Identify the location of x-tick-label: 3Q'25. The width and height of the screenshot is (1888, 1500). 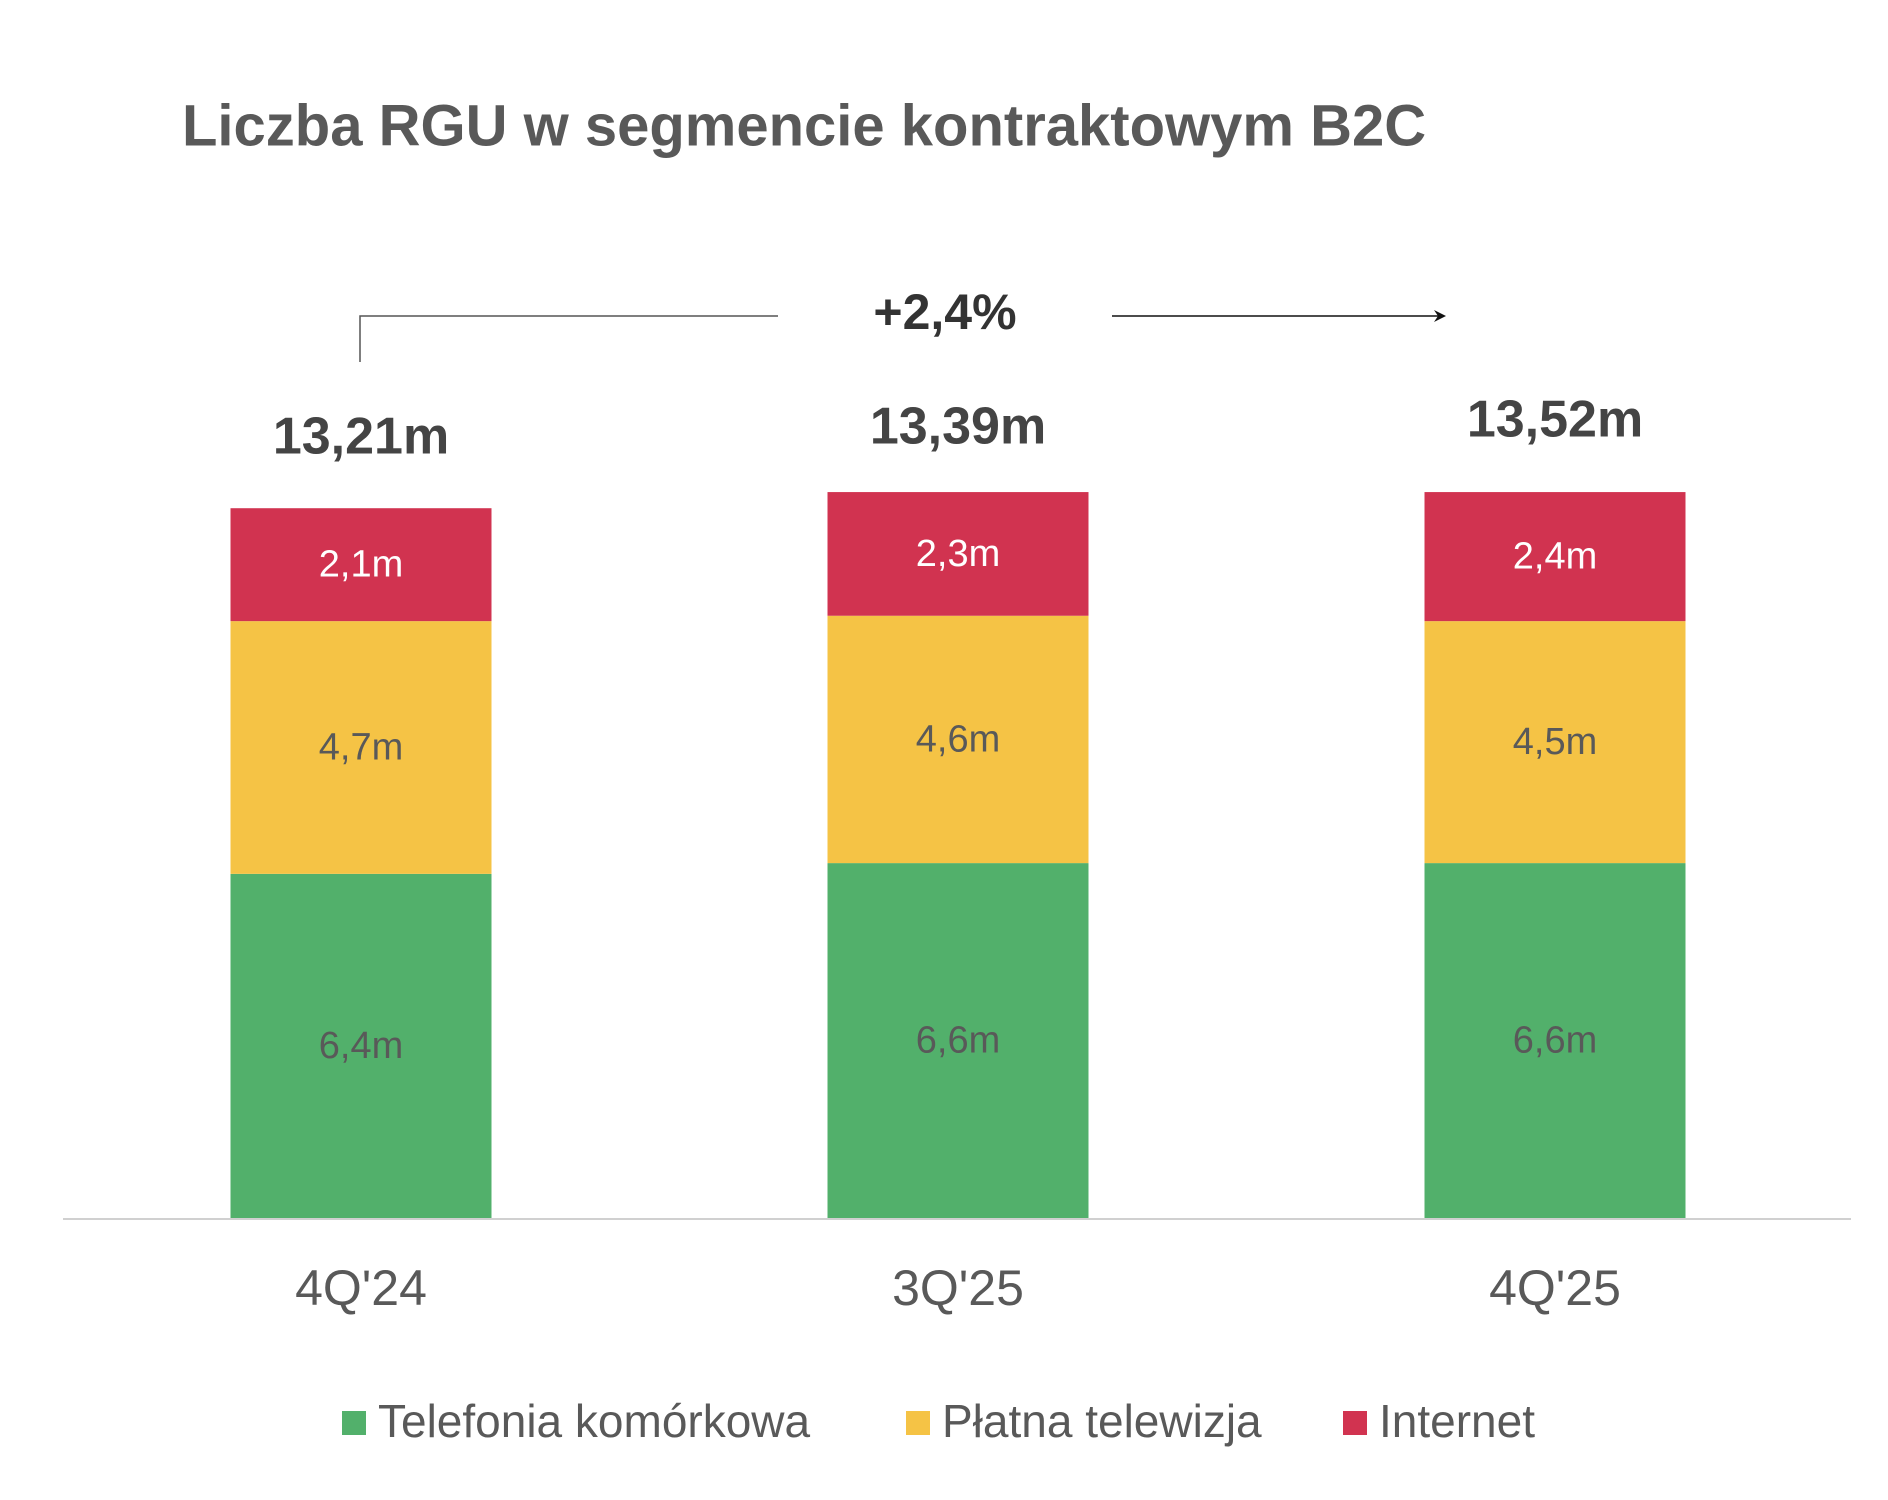
(958, 1288).